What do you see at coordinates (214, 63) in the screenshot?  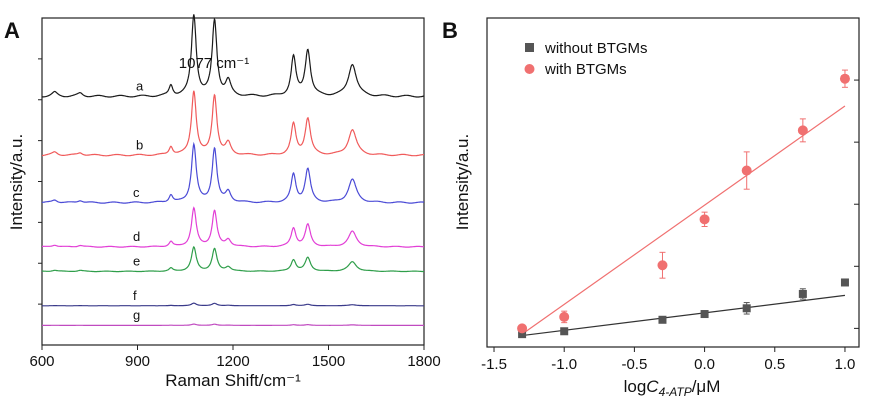 I see `peak-annotation: 1077 cm⁻¹` at bounding box center [214, 63].